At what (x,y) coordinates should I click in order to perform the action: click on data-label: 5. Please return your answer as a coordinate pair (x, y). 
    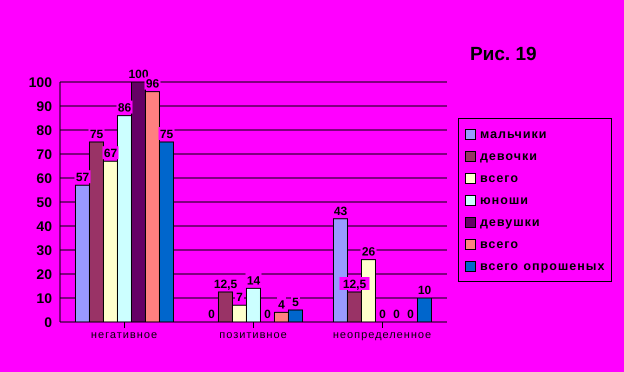
    Looking at the image, I should click on (296, 302).